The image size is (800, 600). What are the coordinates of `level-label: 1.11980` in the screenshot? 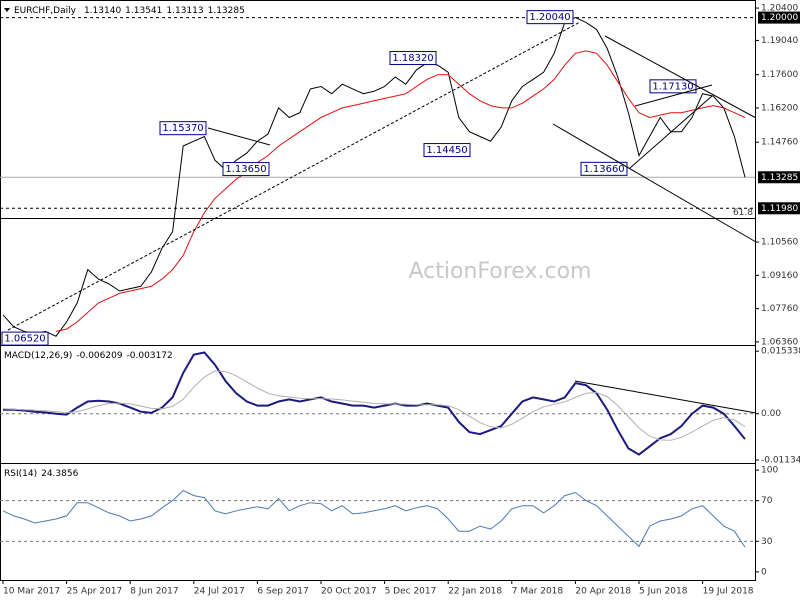 It's located at (779, 209).